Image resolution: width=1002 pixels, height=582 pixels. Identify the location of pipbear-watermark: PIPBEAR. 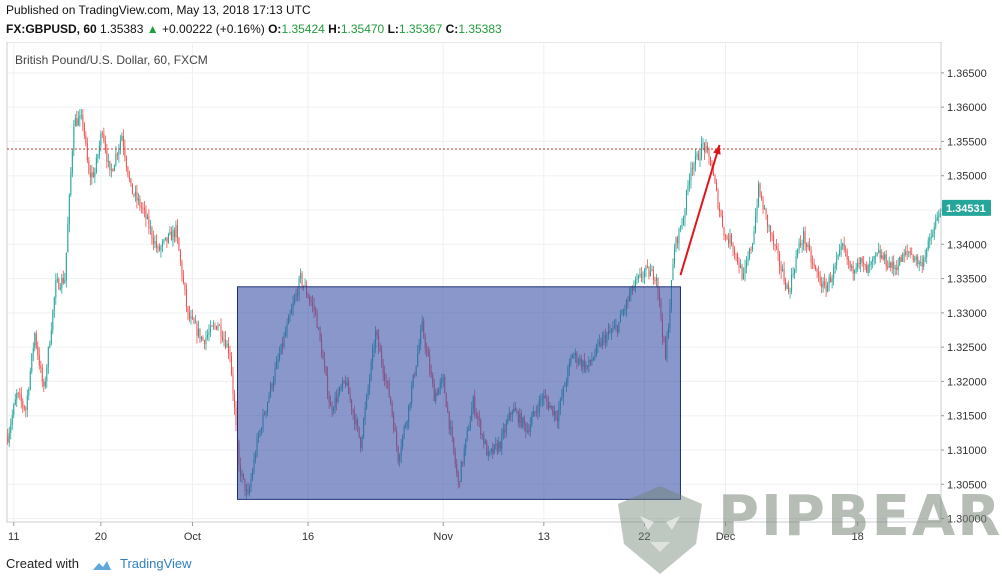
(806, 529).